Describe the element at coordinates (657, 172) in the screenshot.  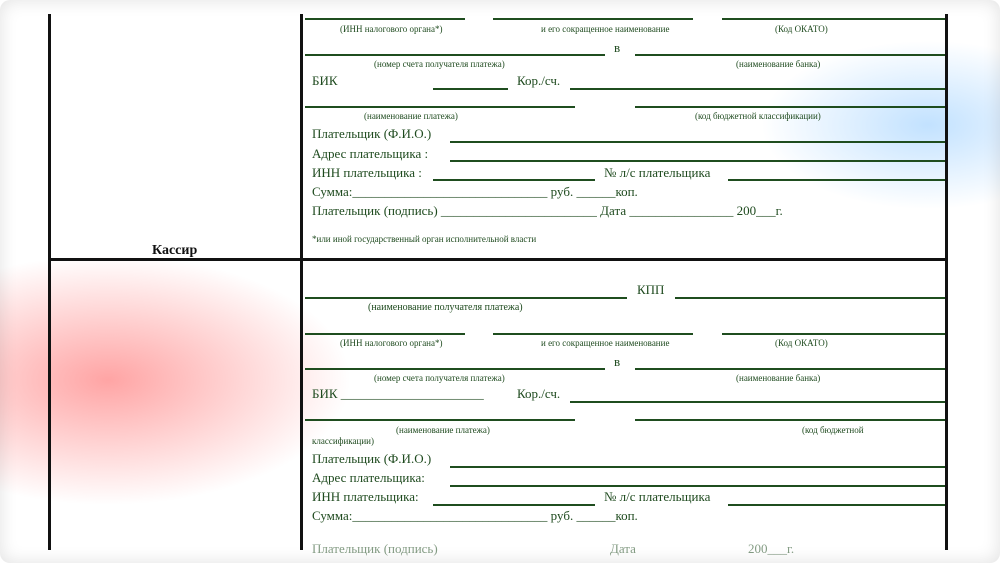
I see `ls-label: № л/с плательщика` at that location.